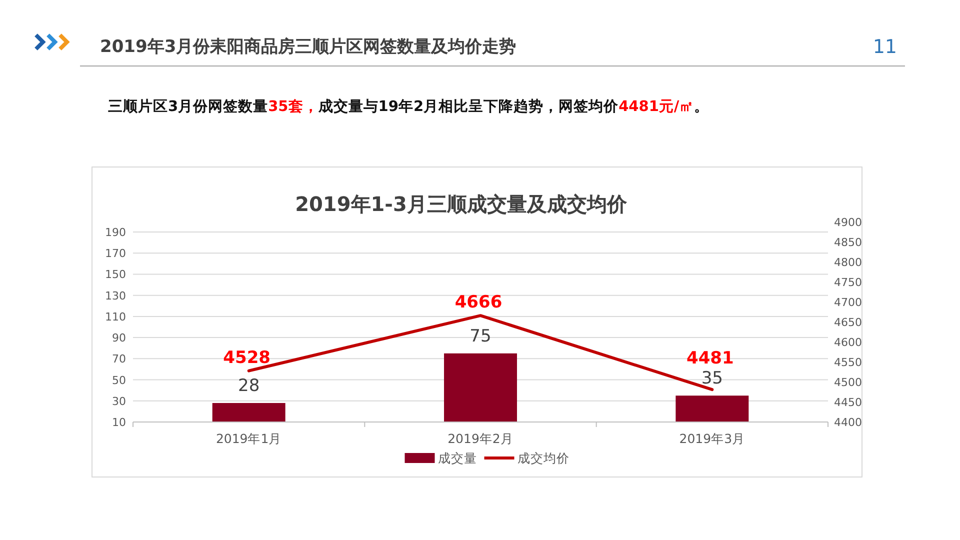 The image size is (960, 540). What do you see at coordinates (119, 401) in the screenshot?
I see `y-tick-label: 30` at bounding box center [119, 401].